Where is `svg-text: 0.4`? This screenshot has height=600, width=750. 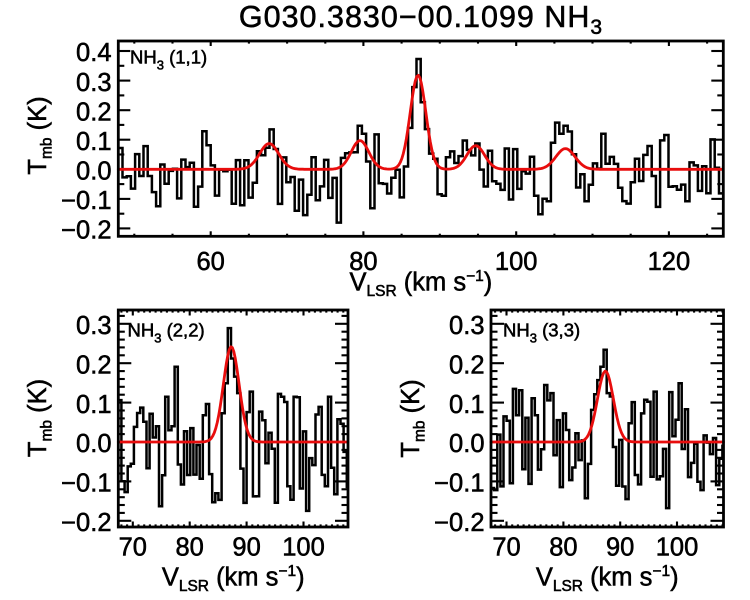
svg-text: 0.4 is located at coordinates (93, 53).